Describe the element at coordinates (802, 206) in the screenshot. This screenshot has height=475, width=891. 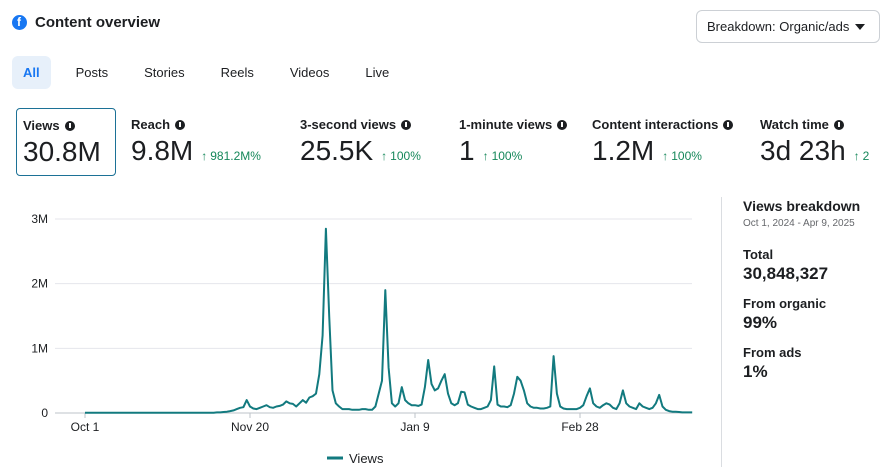
I see `breakdown-title: Views breakdown` at that location.